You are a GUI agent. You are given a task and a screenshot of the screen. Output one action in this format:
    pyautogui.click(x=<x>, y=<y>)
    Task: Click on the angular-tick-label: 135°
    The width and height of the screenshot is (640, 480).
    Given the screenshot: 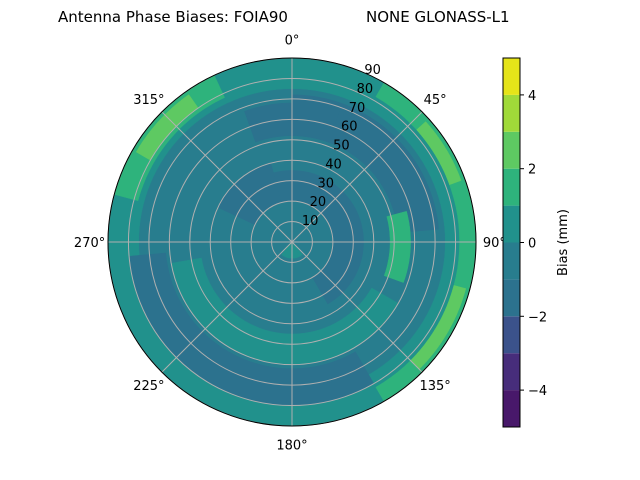 What is the action you would take?
    pyautogui.click(x=434, y=386)
    